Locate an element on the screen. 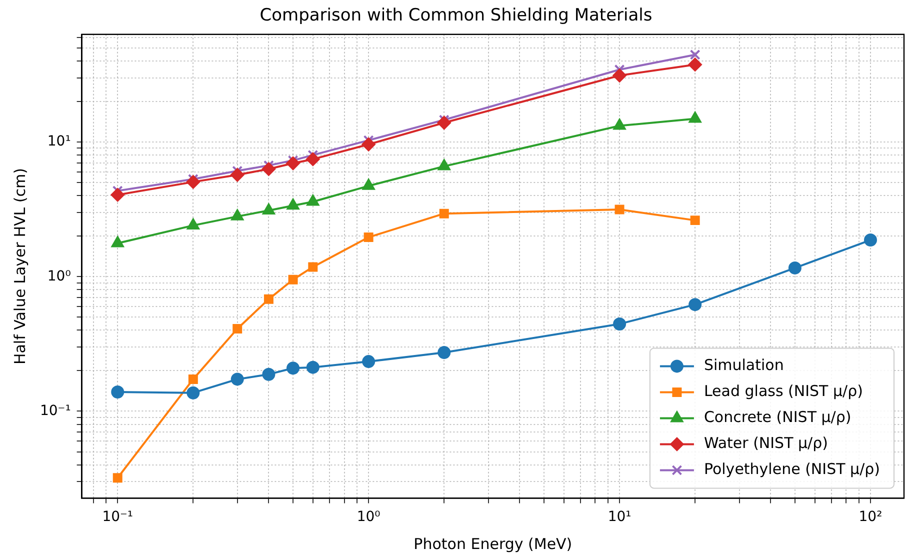 The height and width of the screenshot is (560, 914). y-tick-label: 10⁰ is located at coordinates (59, 276).